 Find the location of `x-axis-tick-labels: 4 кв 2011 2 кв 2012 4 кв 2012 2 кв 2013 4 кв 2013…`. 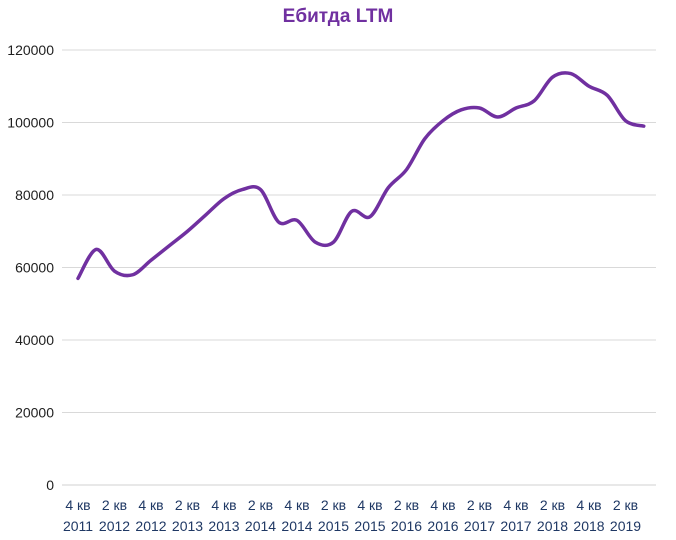

x-axis-tick-labels: 4 кв 2011 2 кв 2012 4 кв 2012 2 кв 2013 4 кв 2013… is located at coordinates (352, 515).